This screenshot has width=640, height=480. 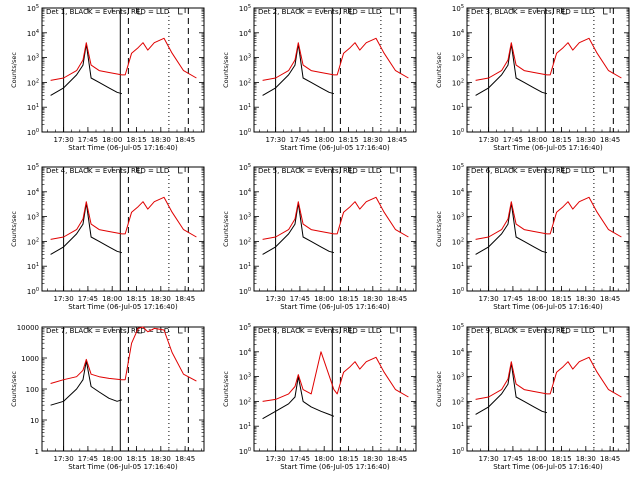 What do you see at coordinates (107, 331) in the screenshot?
I see `panel-title: Det 7, BLACK = Events, RED = LLD` at bounding box center [107, 331].